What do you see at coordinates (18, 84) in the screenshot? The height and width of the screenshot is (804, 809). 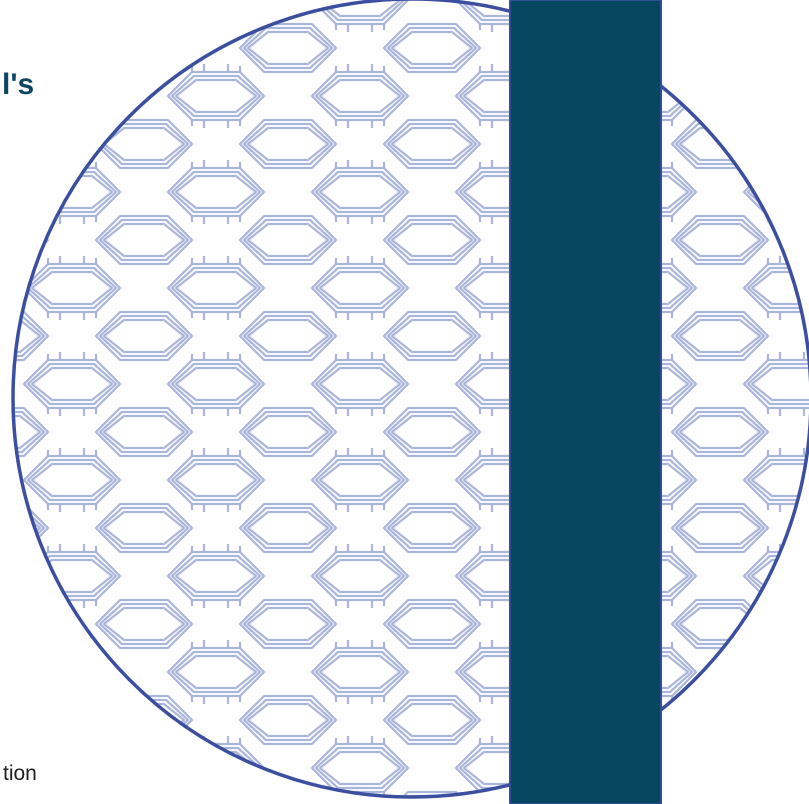 I see `heading-fragment: l's` at bounding box center [18, 84].